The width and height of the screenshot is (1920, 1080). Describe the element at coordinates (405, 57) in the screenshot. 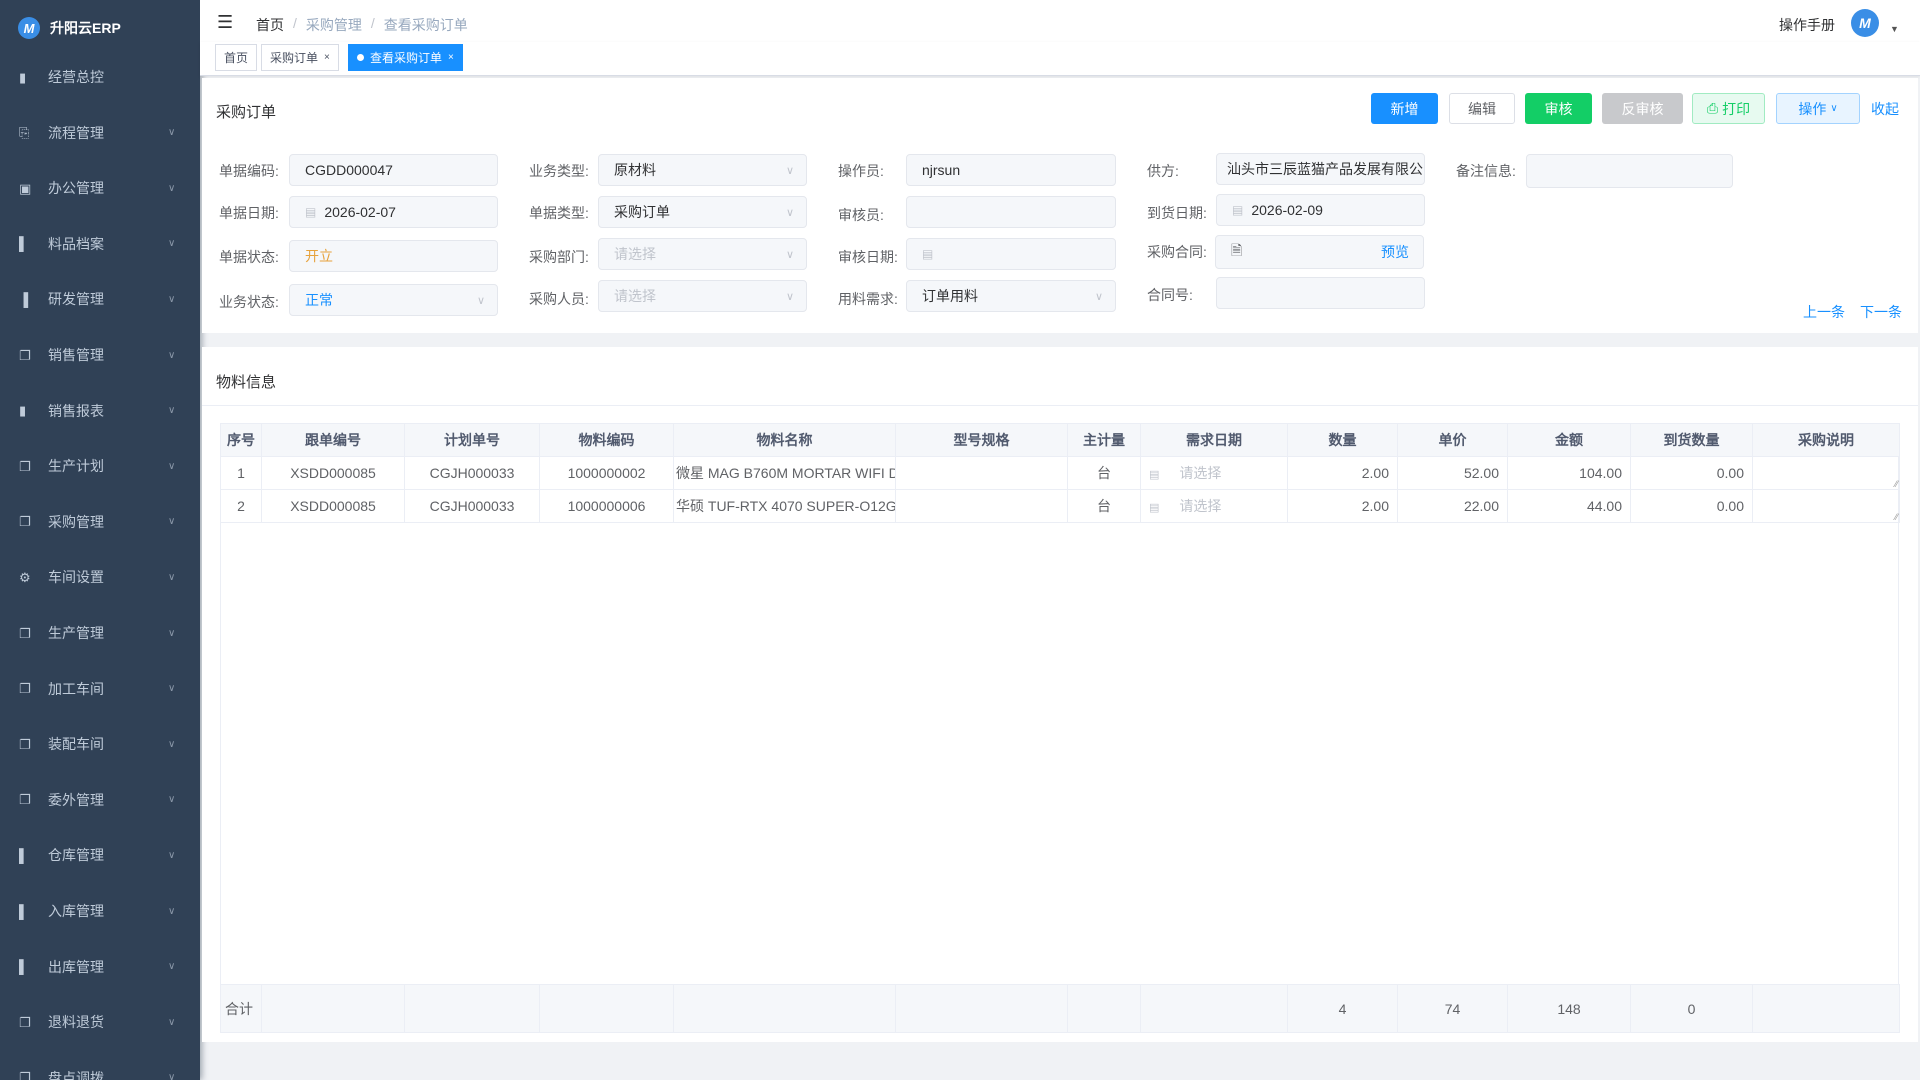

I see `tag-view-purchase-order: 查看采购订单 ×` at that location.